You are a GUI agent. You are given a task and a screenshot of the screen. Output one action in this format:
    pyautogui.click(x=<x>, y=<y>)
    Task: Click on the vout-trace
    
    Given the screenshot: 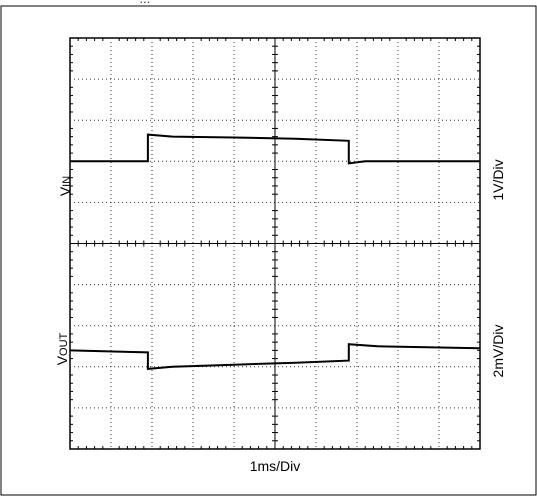 What is the action you would take?
    pyautogui.click(x=275, y=356)
    